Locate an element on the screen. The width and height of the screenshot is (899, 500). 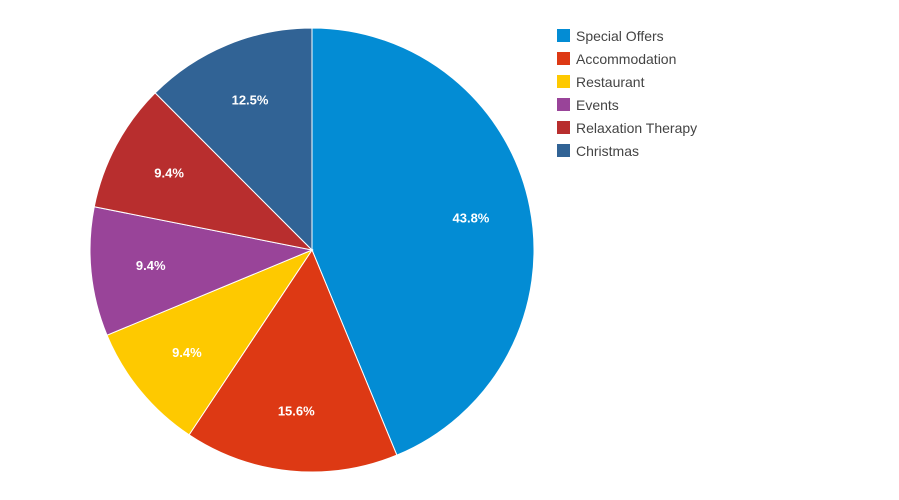
legend-item: Accommodation is located at coordinates (627, 58).